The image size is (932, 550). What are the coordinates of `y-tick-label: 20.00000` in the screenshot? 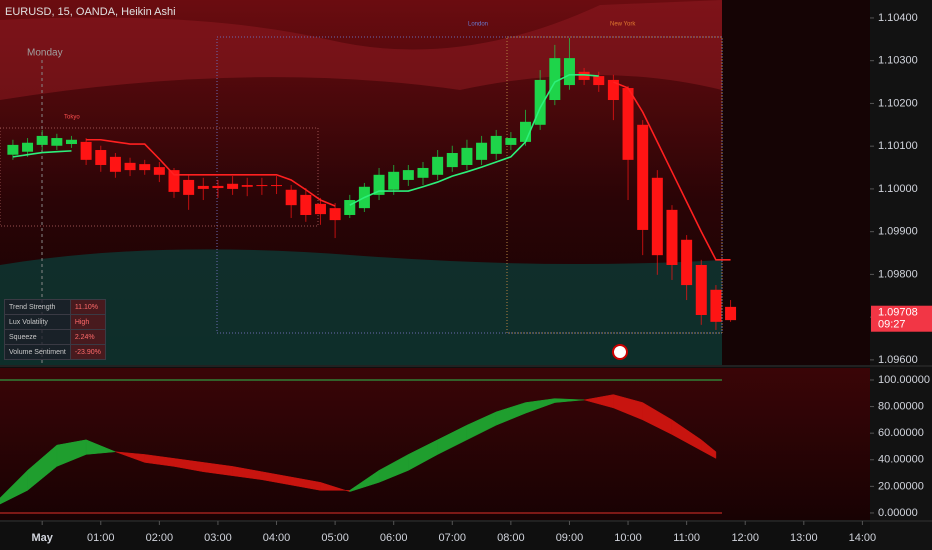 It's located at (901, 486).